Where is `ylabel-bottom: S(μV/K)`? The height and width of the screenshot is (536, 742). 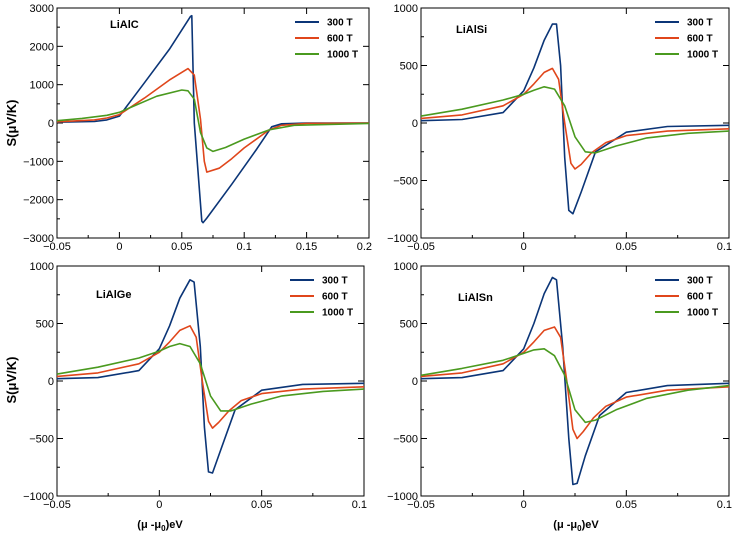 ylabel-bottom: S(μV/K) is located at coordinates (11, 380).